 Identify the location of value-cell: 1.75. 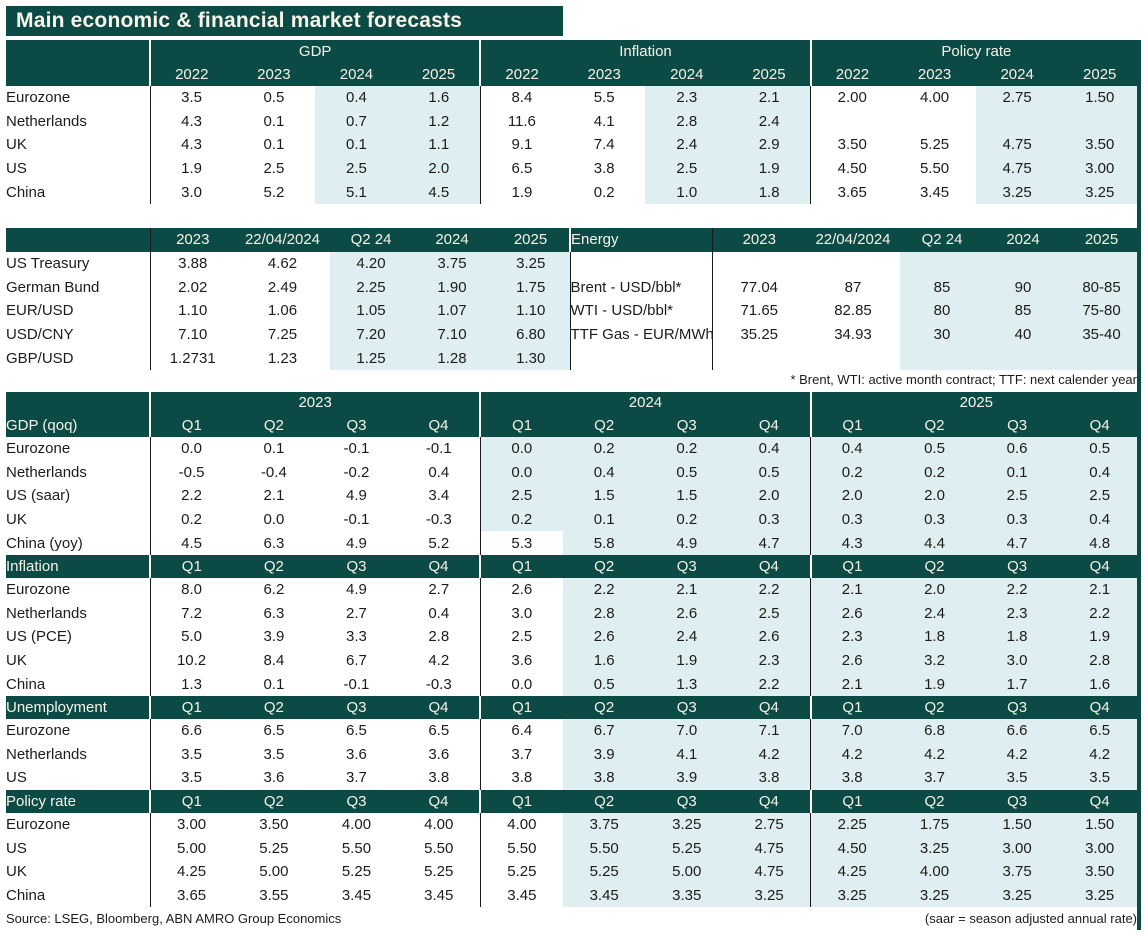
(531, 287).